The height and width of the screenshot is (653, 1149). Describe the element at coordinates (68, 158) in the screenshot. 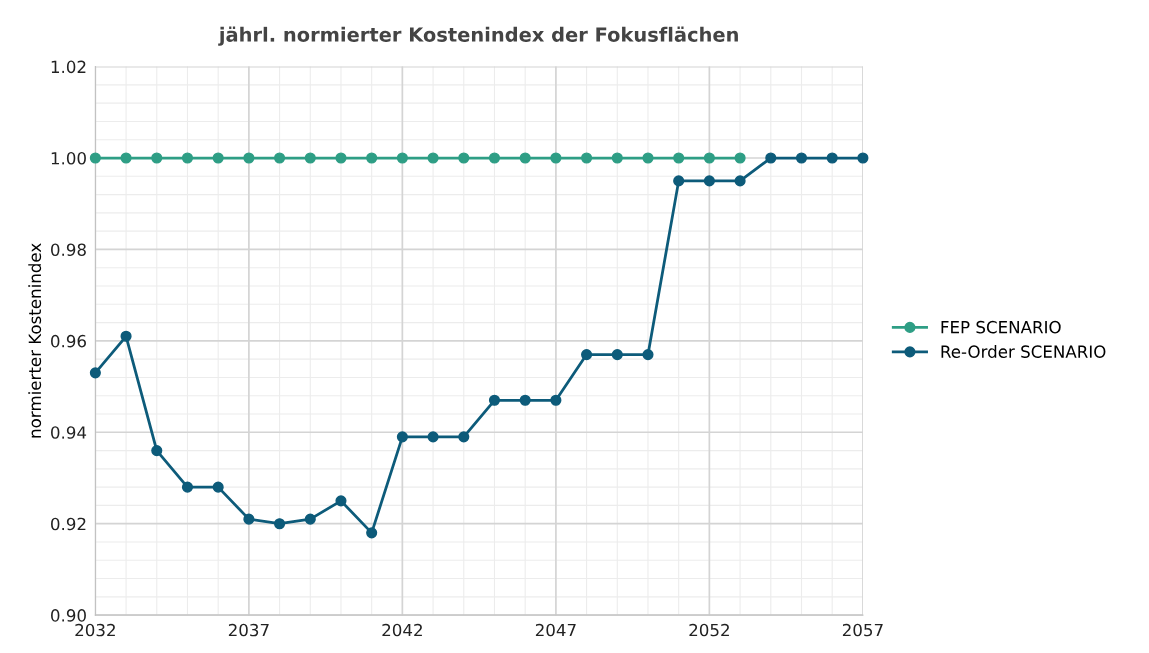

I see `y-tick-label: 1.00` at that location.